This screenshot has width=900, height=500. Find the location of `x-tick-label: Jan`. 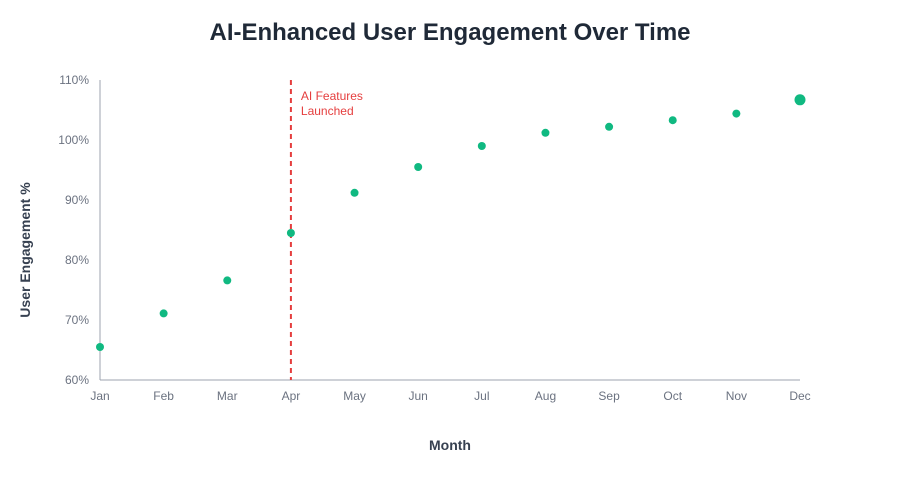

x-tick-label: Jan is located at coordinates (99, 396).